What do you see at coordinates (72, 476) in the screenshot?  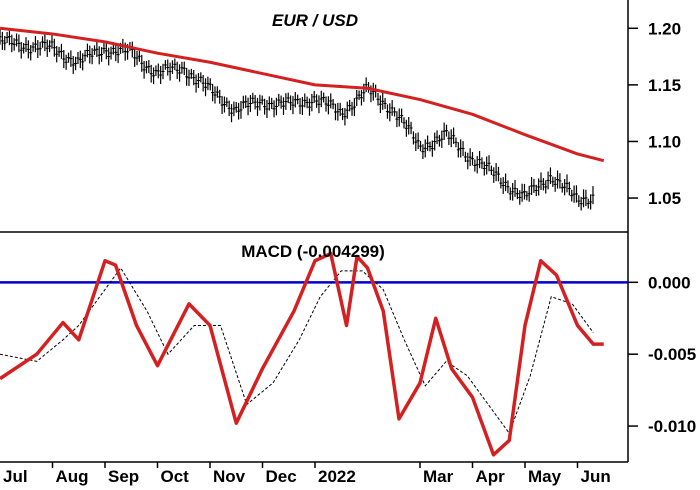 I see `x-tick-label: Aug` at bounding box center [72, 476].